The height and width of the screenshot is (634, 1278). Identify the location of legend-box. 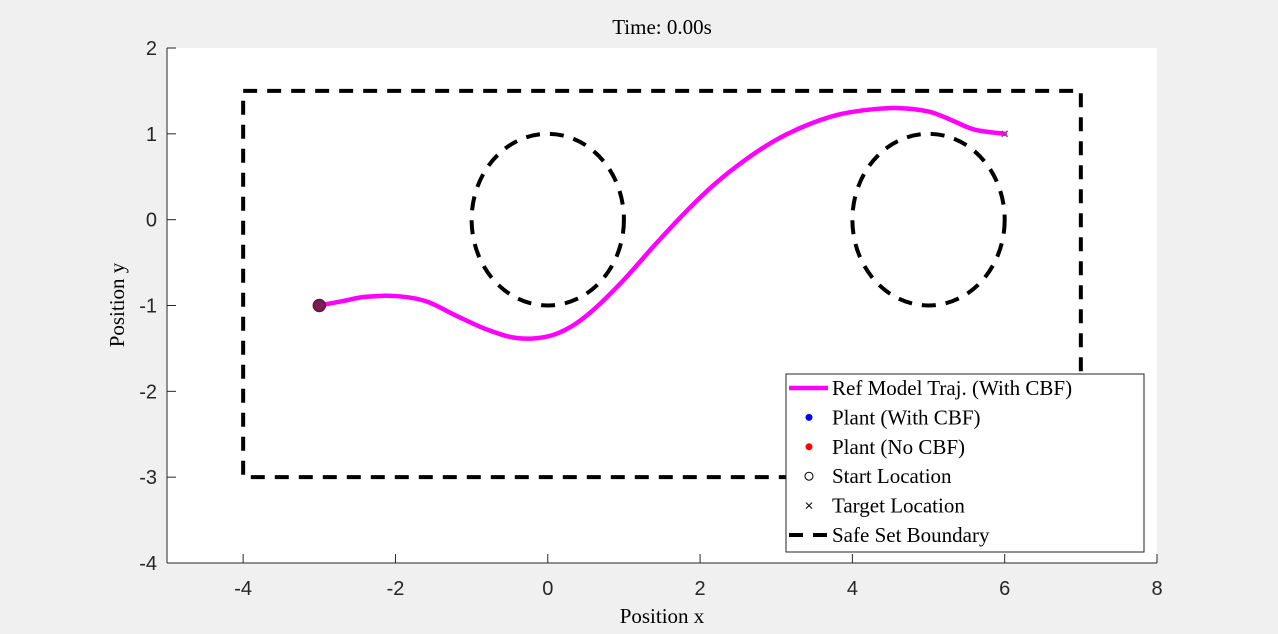
(965, 463).